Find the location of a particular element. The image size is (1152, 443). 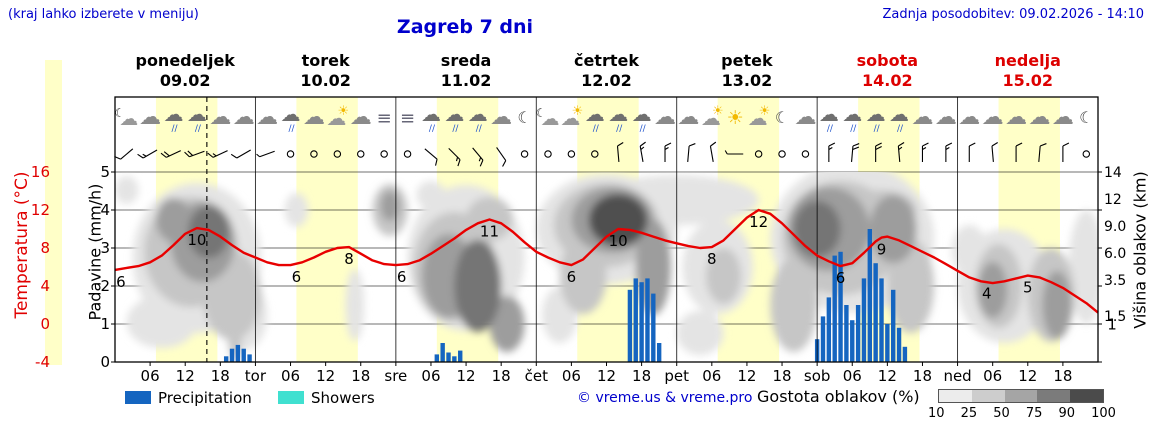

svg-text: 3.5 is located at coordinates (1115, 281).